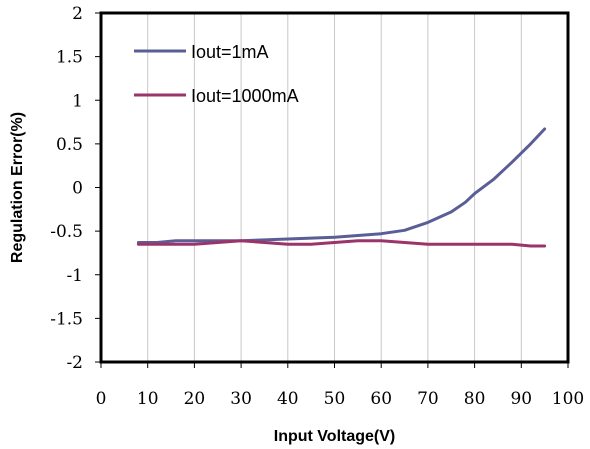 The width and height of the screenshot is (590, 449). I want to click on x-axis-ticks: 0 10 20 30 40 50 60 70 80 90 100, so click(340, 385).